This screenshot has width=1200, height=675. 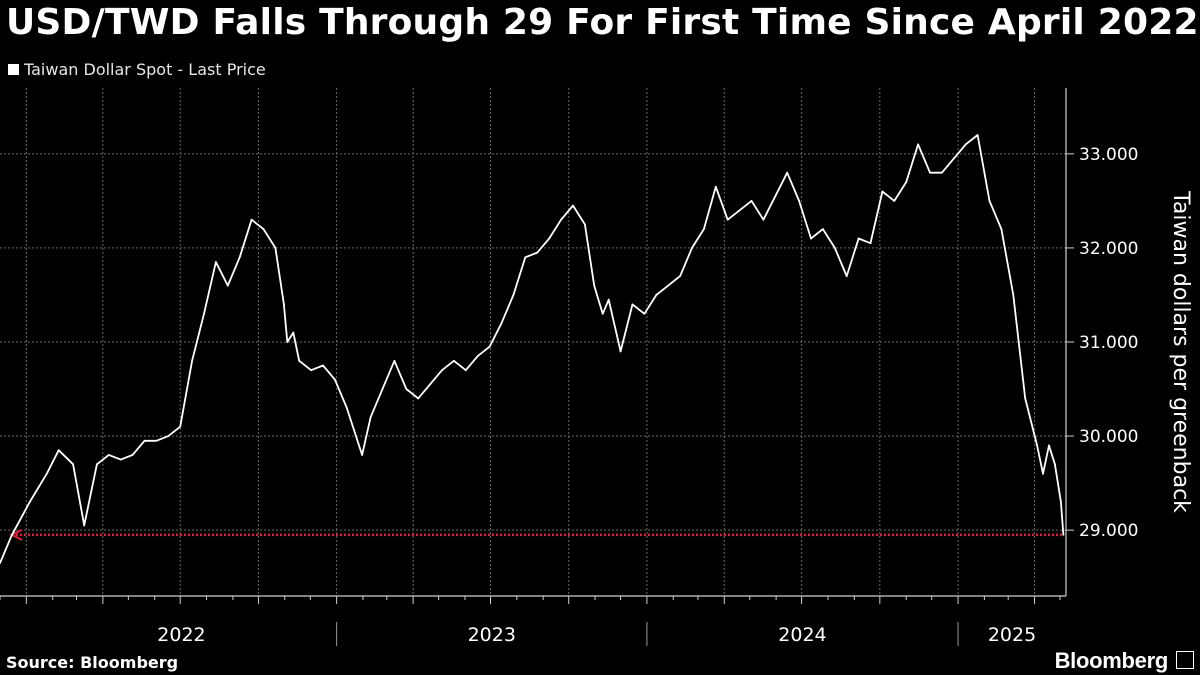 What do you see at coordinates (1108, 531) in the screenshot?
I see `y-tick-label: 29.000` at bounding box center [1108, 531].